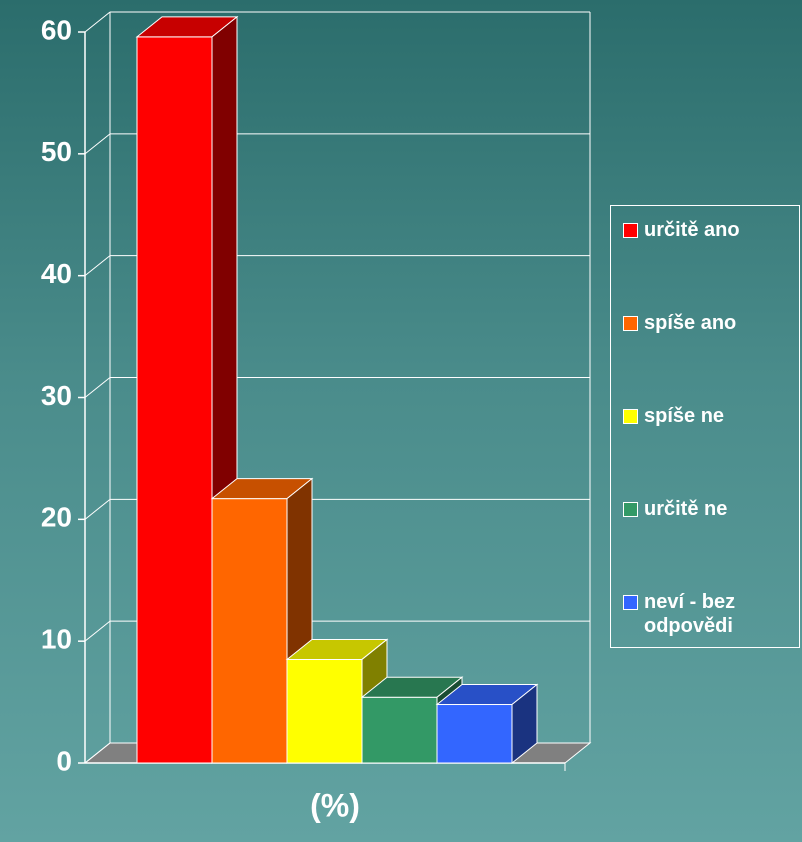 The height and width of the screenshot is (842, 802). I want to click on y-tick-label: 10, so click(56, 639).